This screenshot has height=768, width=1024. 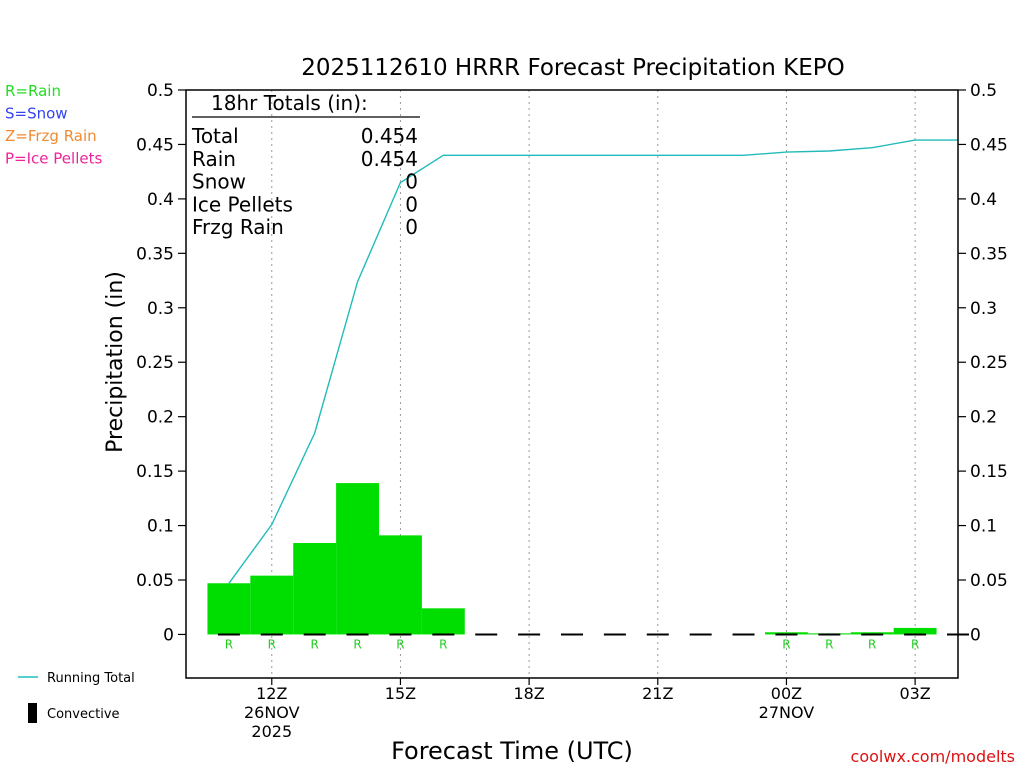 I want to click on type-legend-item: P=Ice Pellets, so click(x=53, y=159).